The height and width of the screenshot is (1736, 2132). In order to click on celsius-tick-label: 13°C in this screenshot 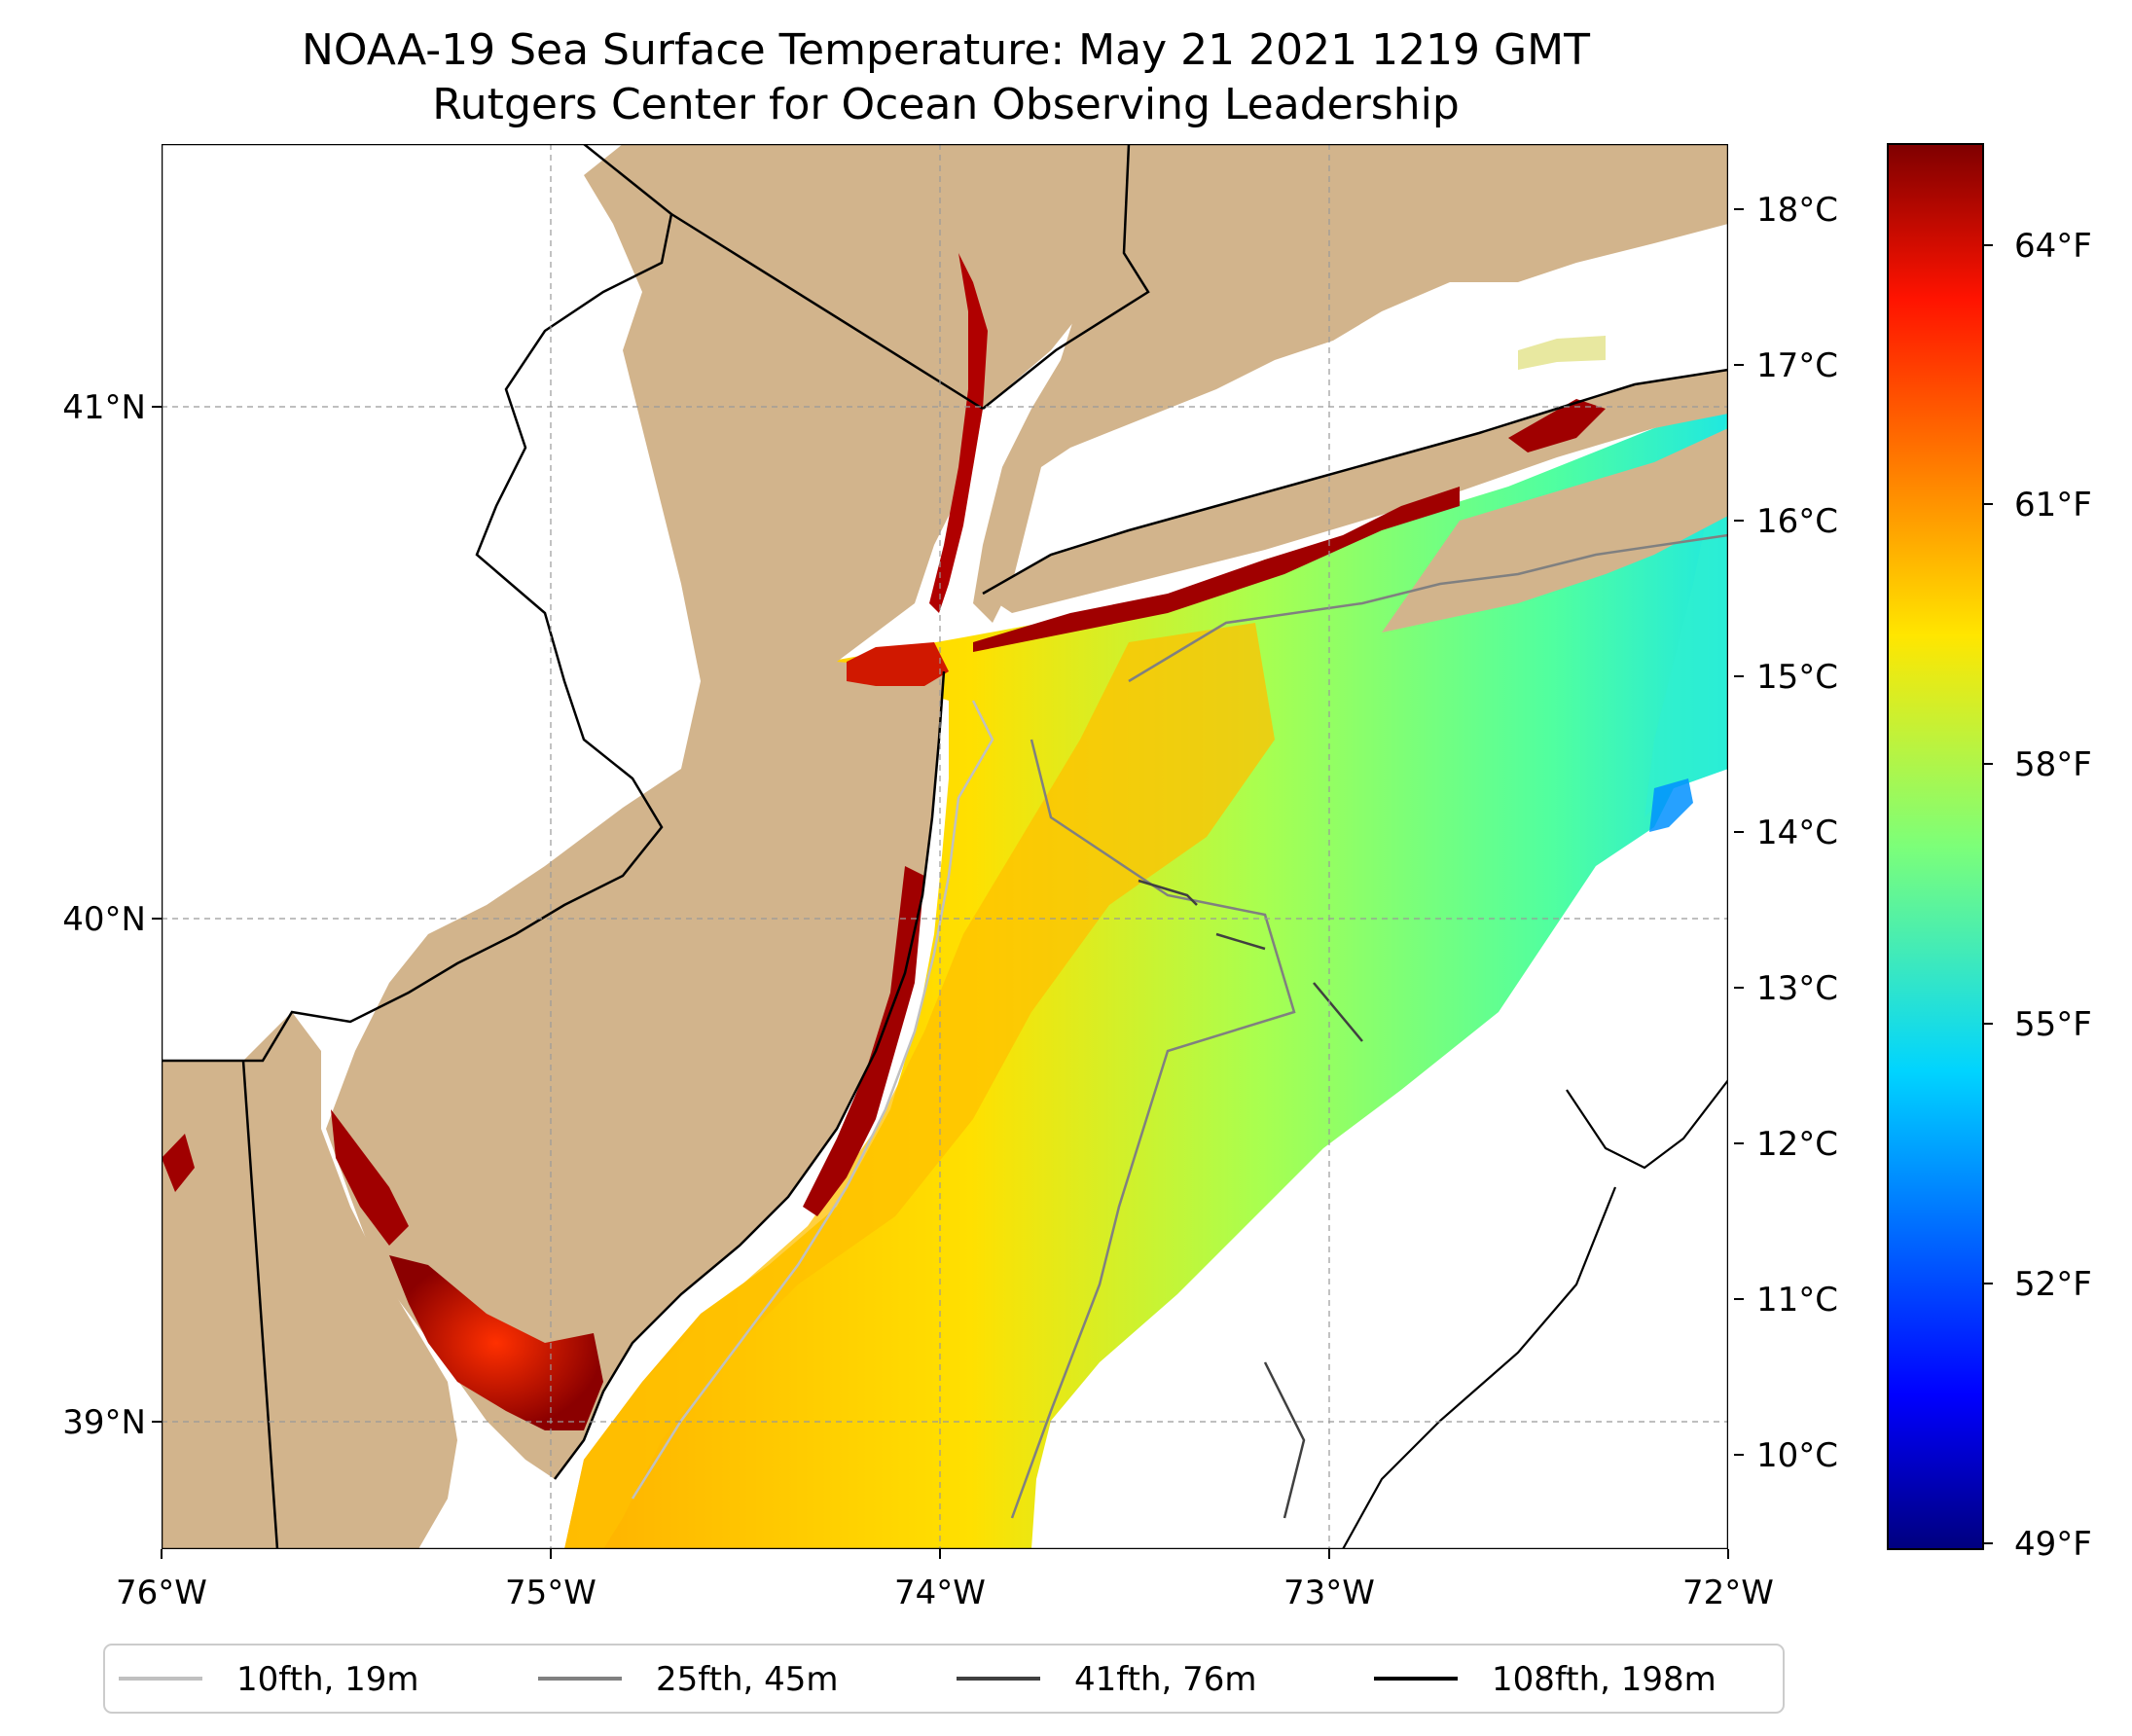, I will do `click(1797, 989)`.